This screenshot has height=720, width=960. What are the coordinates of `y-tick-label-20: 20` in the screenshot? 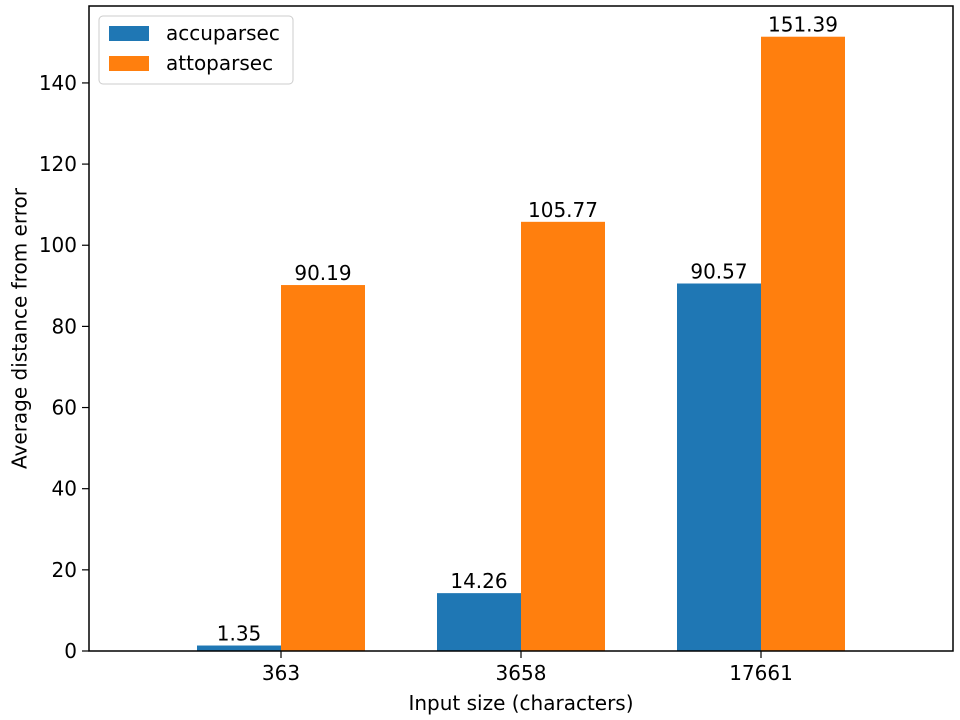 It's located at (64, 570).